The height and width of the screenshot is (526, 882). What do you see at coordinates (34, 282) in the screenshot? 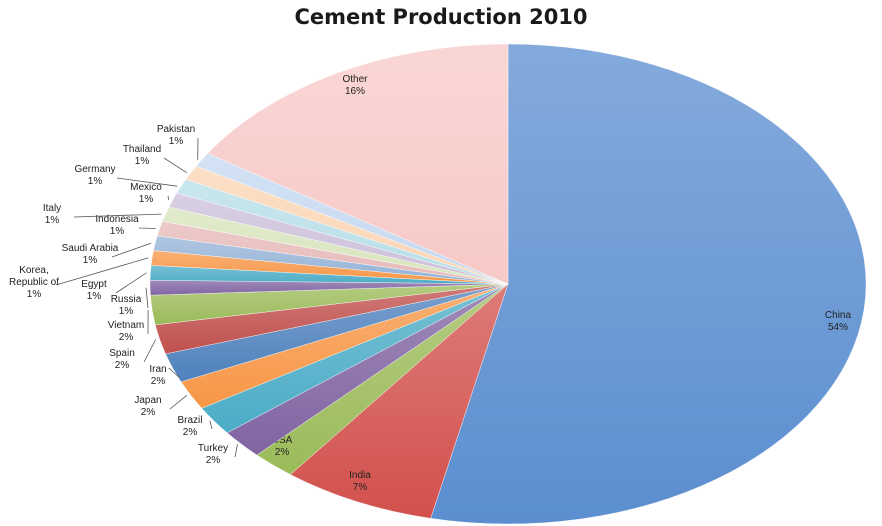
I see `slice-label-korea-republic-of: Korea, Republic of 1%` at bounding box center [34, 282].